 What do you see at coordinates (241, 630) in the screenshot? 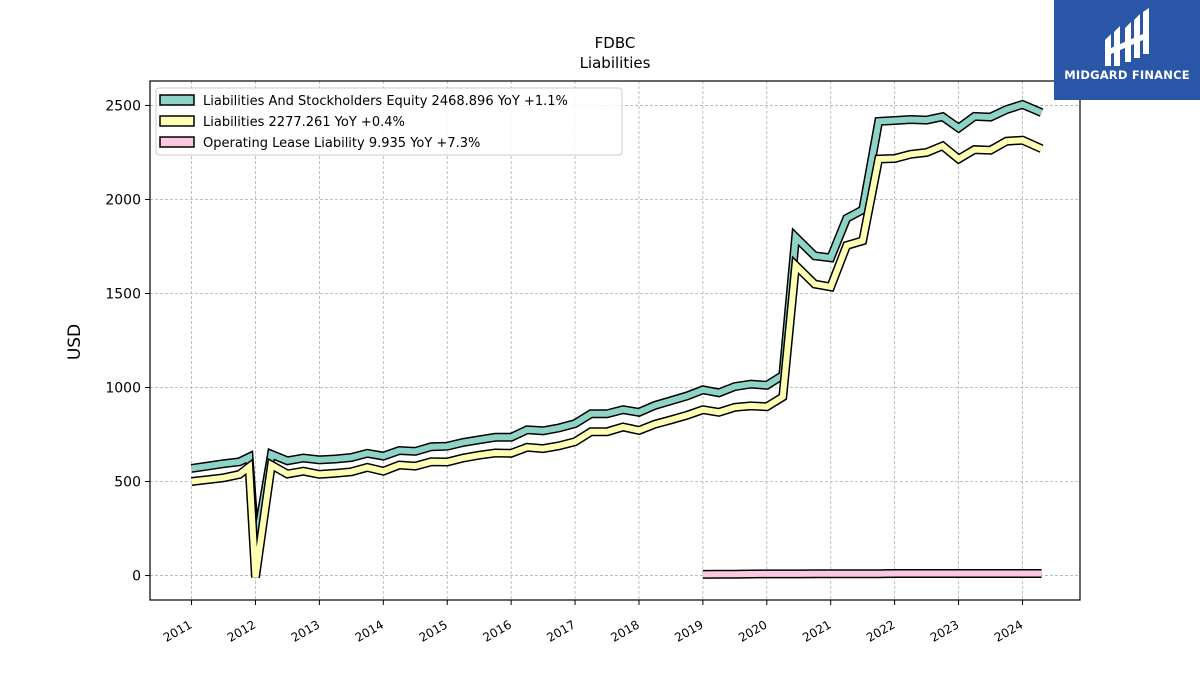
I see `x-tick-label: 2012` at bounding box center [241, 630].